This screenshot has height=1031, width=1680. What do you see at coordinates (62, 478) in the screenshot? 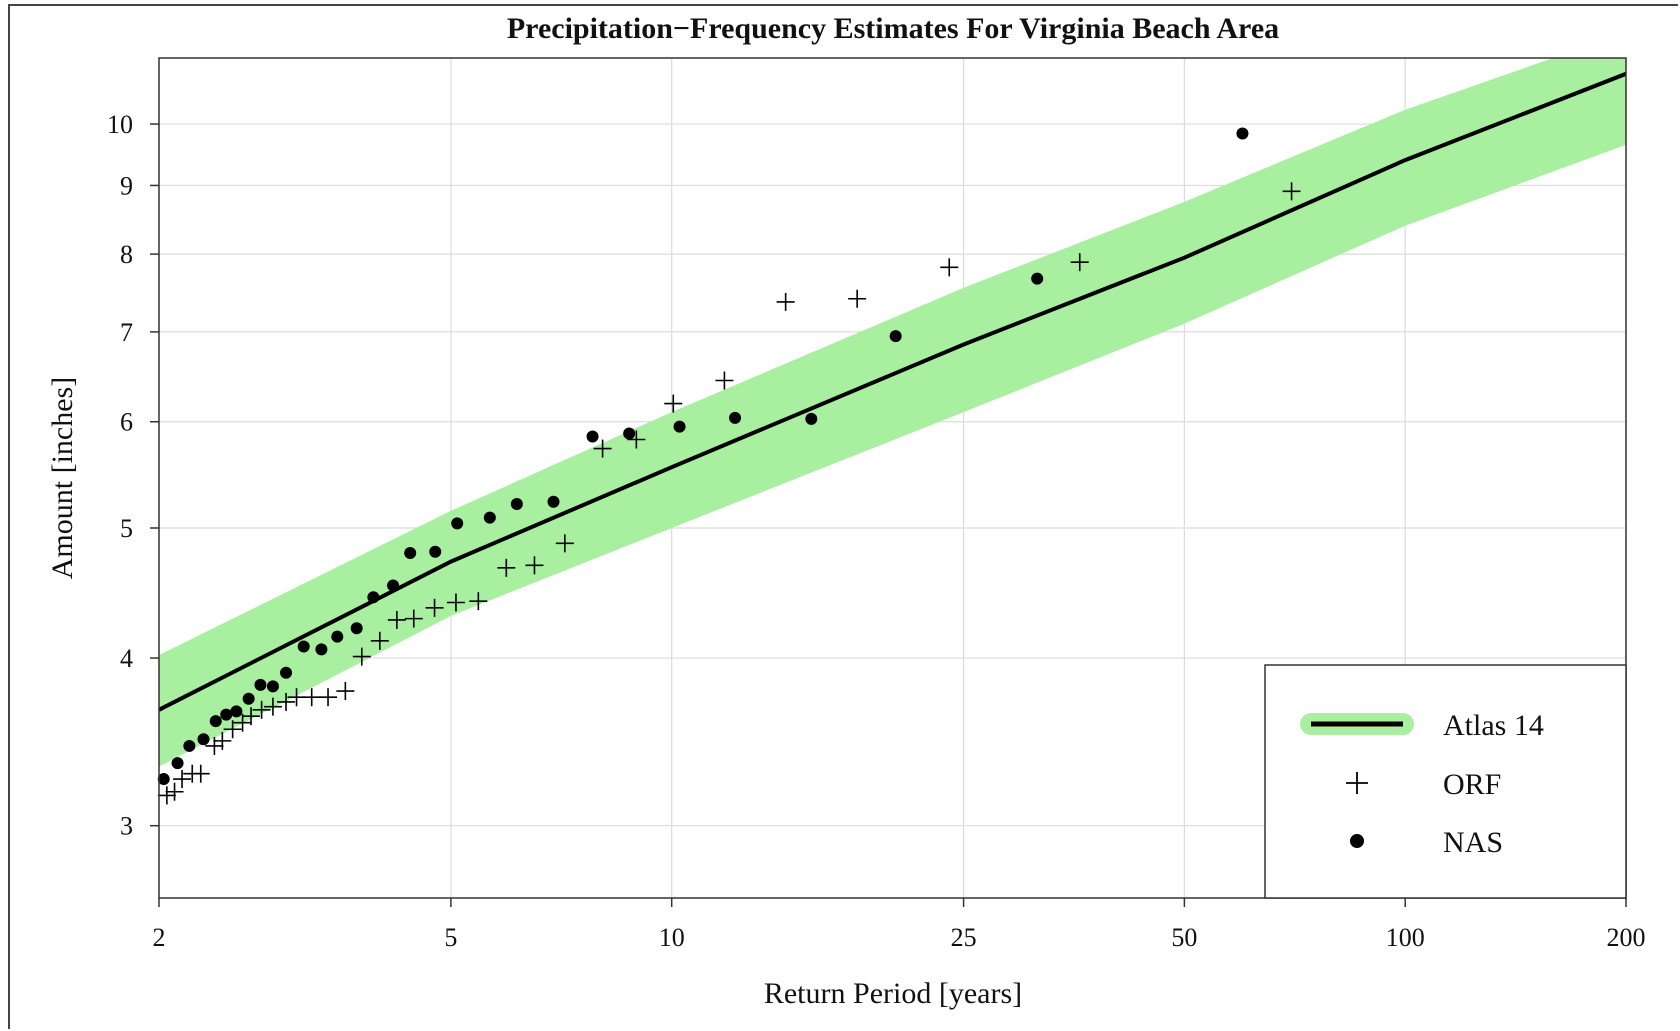
I see `y-axis-label: Amount [inches]` at bounding box center [62, 478].